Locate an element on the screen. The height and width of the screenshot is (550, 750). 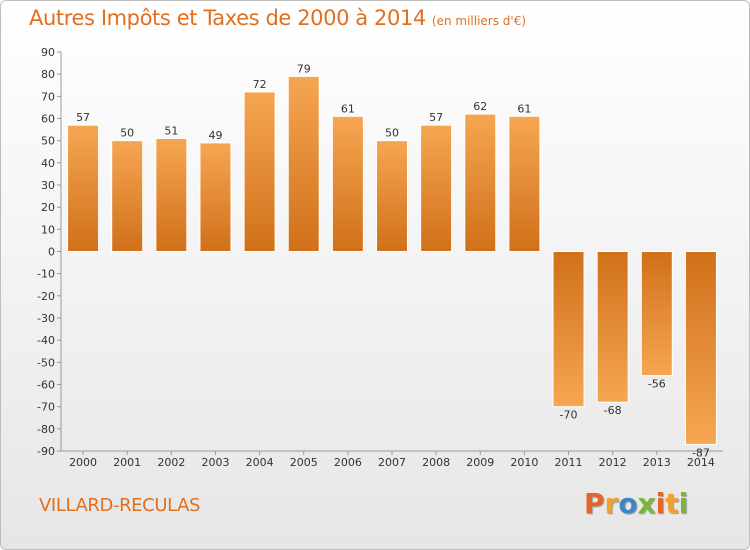
data-label: 49 is located at coordinates (215, 135).